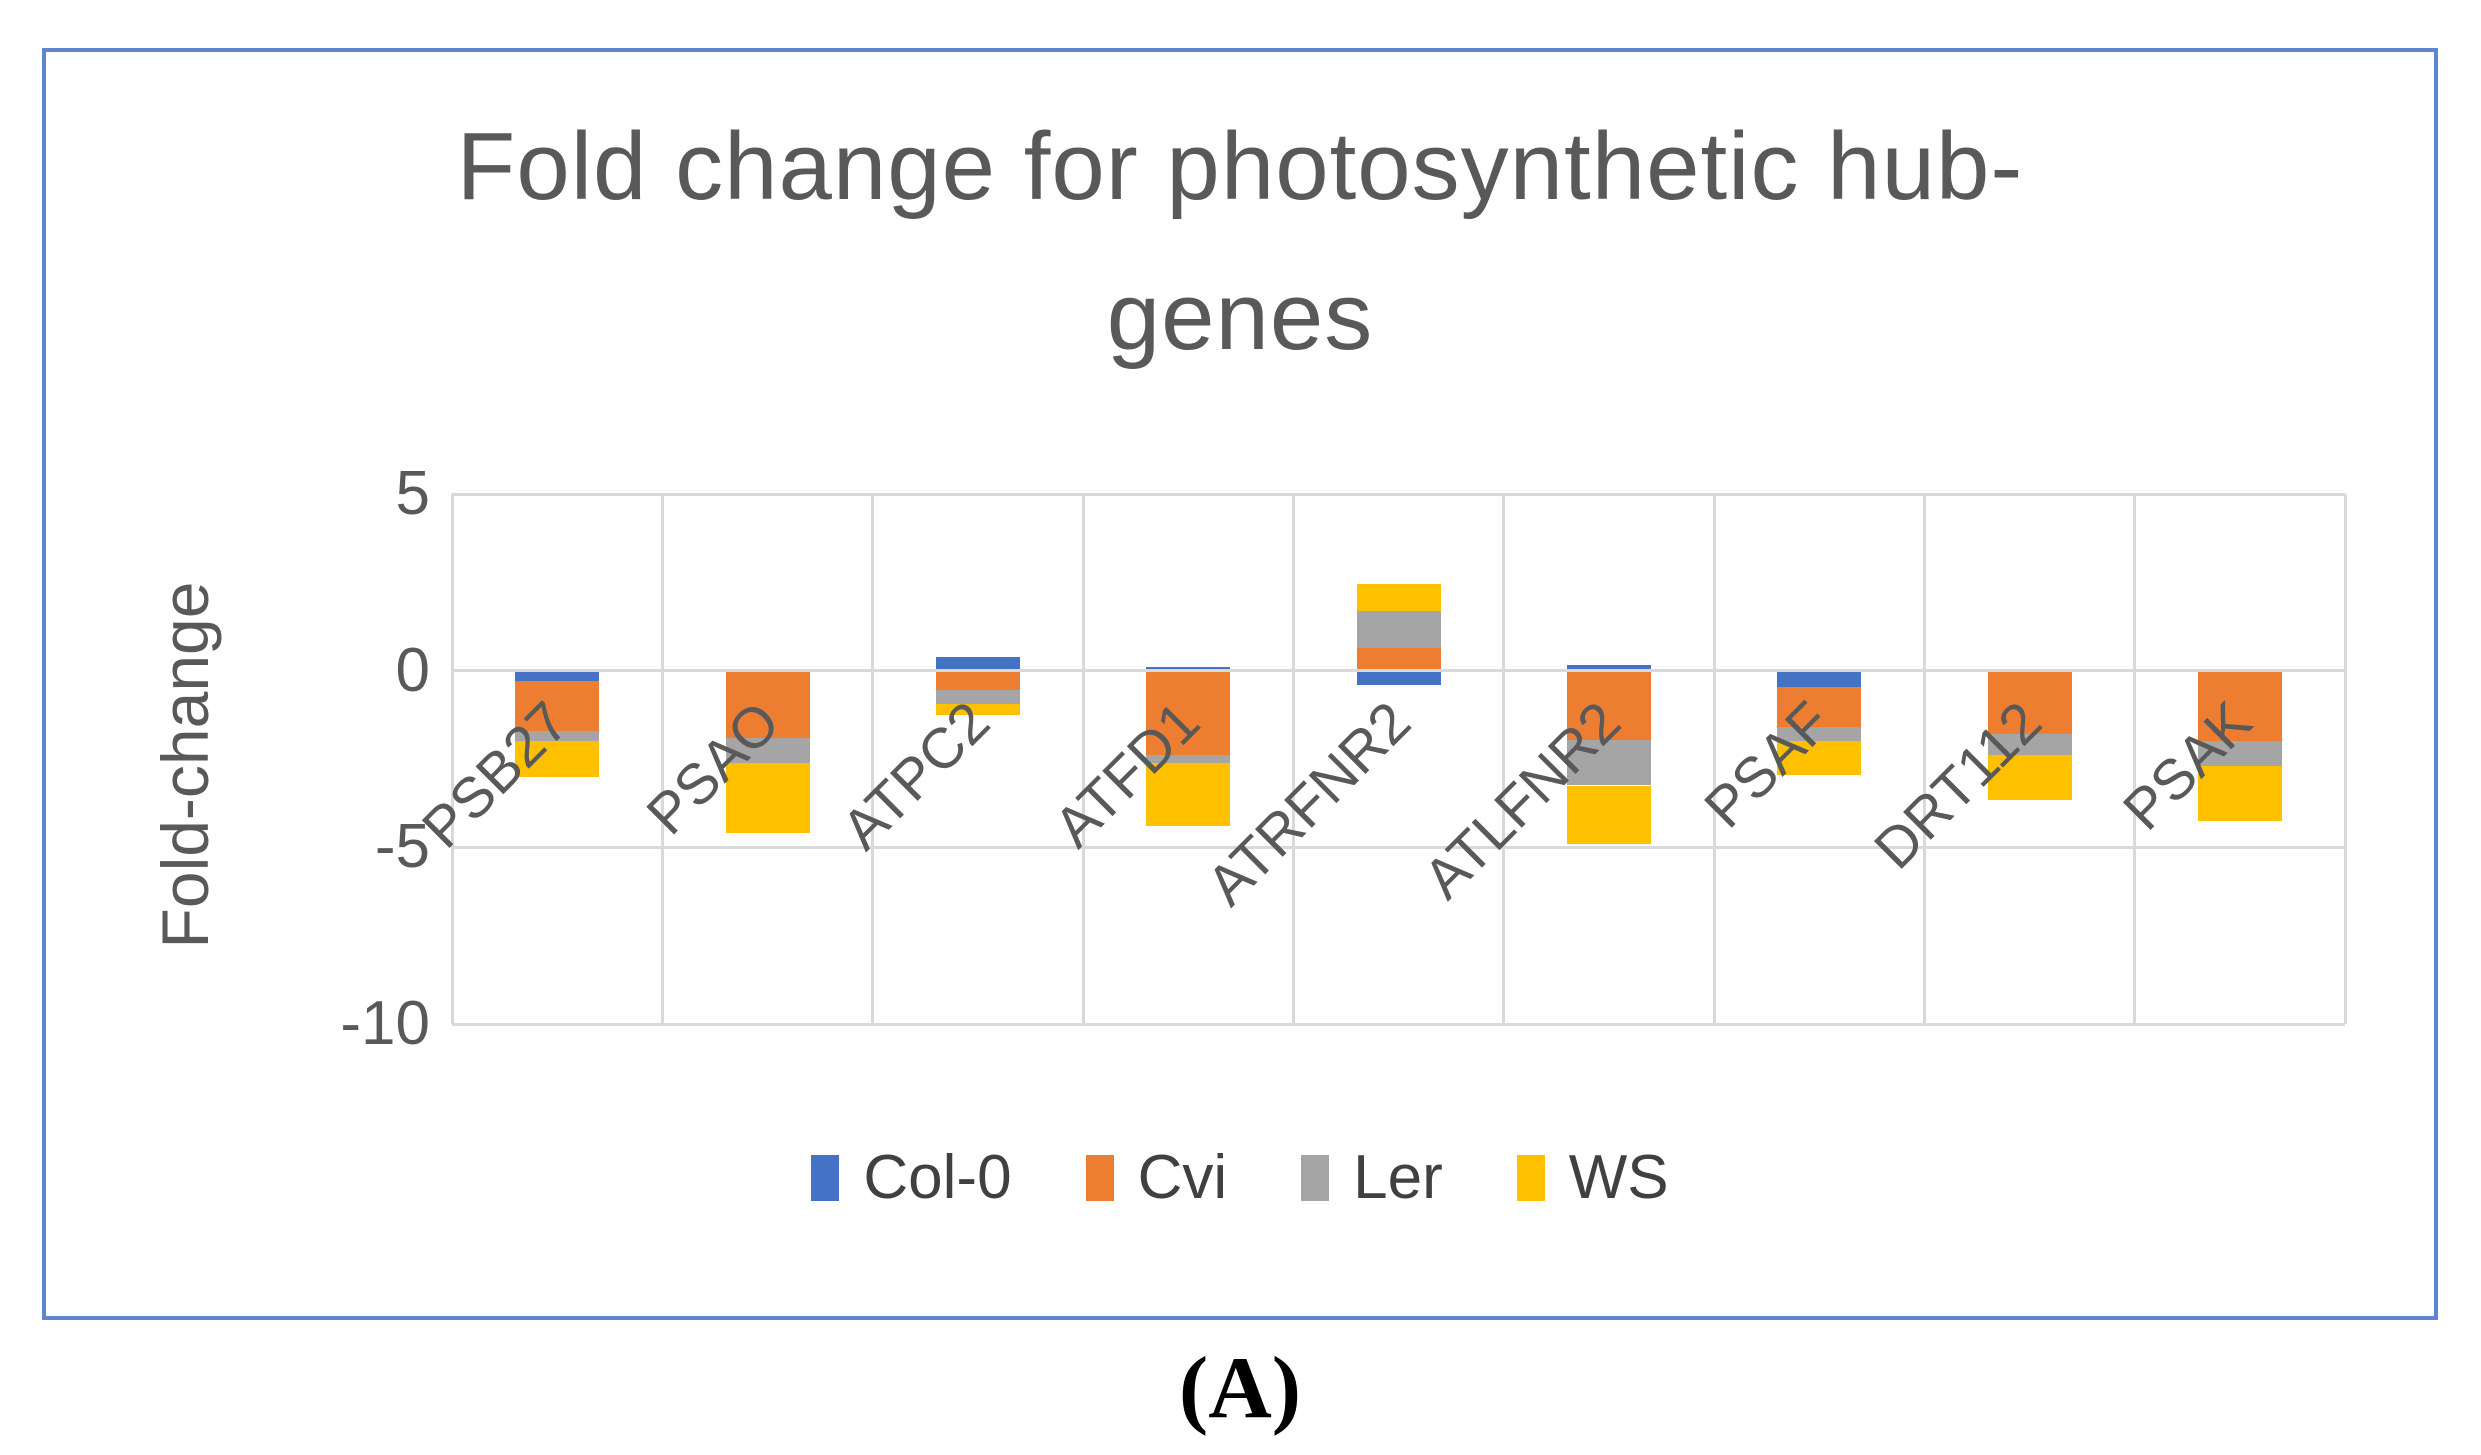 The image size is (2481, 1455). Describe the element at coordinates (977, 709) in the screenshot. I see `bar-segment-atpc2-ws` at that location.